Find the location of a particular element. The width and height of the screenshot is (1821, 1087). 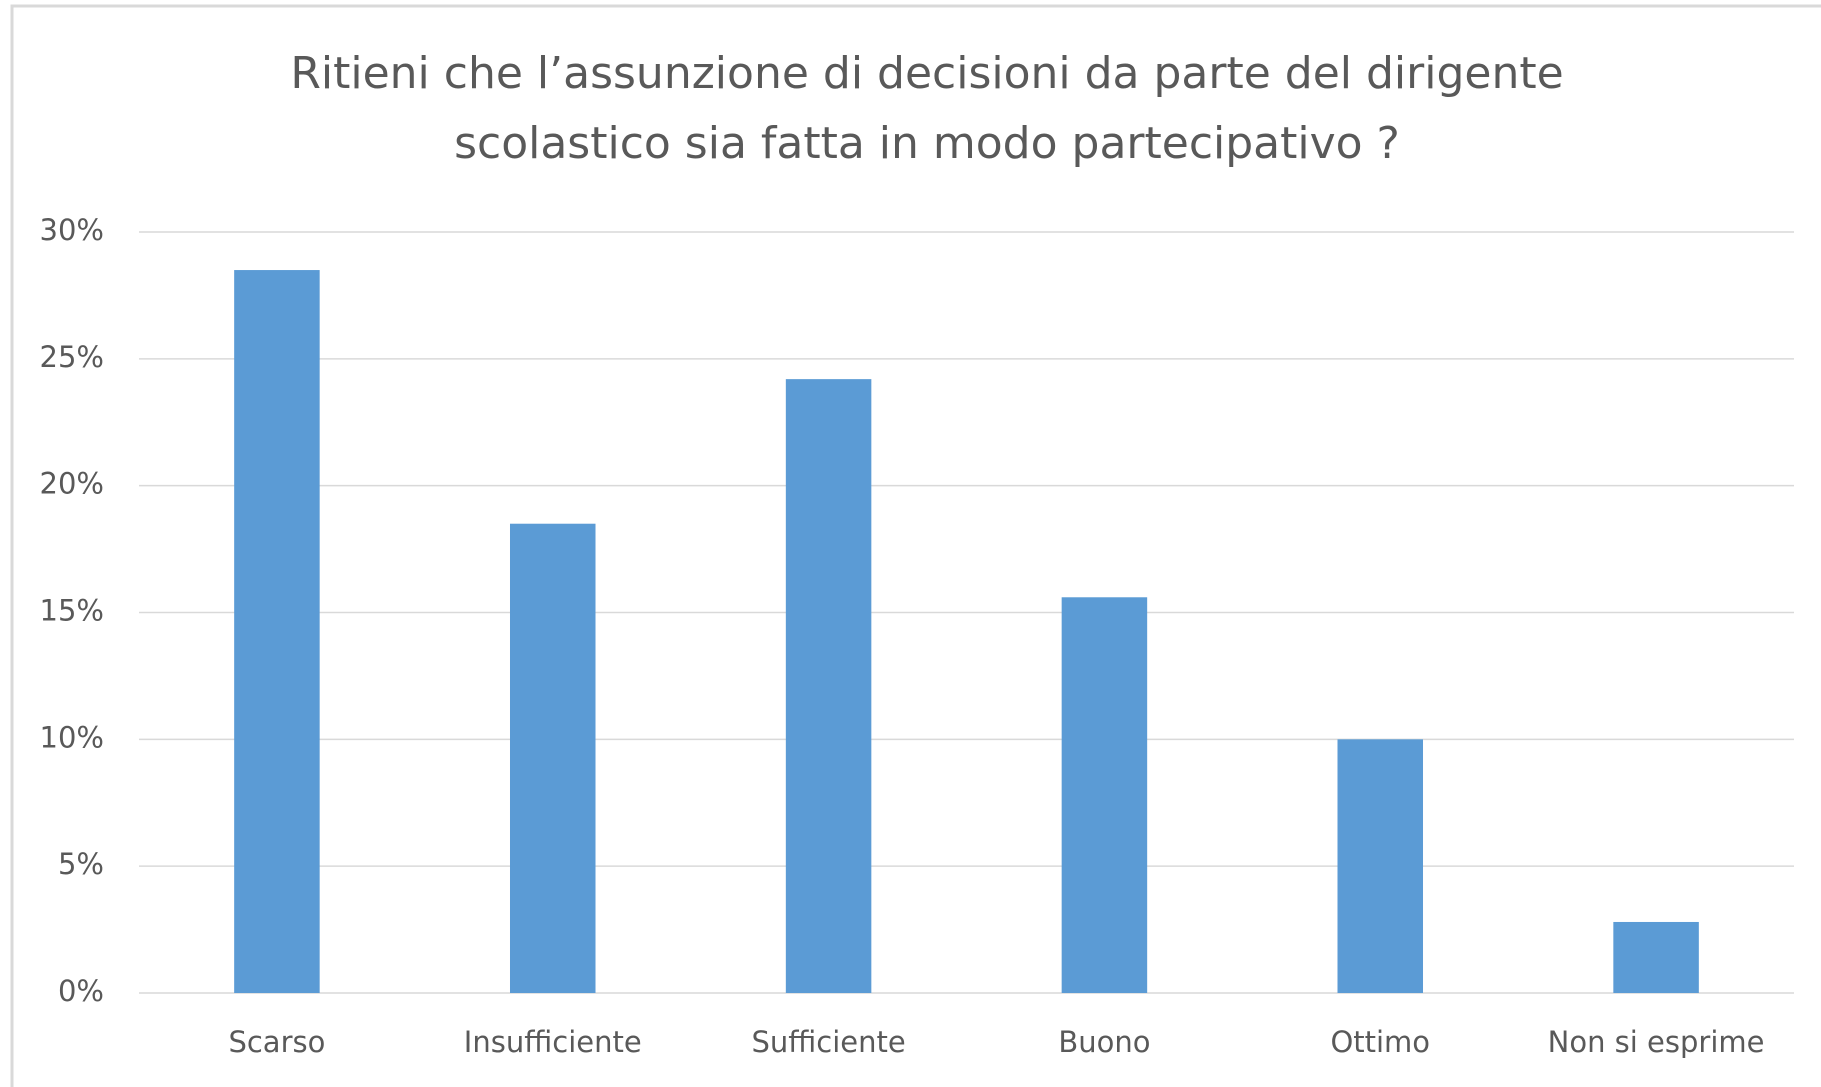

x-tick-label: Non si esprime is located at coordinates (1656, 1042).